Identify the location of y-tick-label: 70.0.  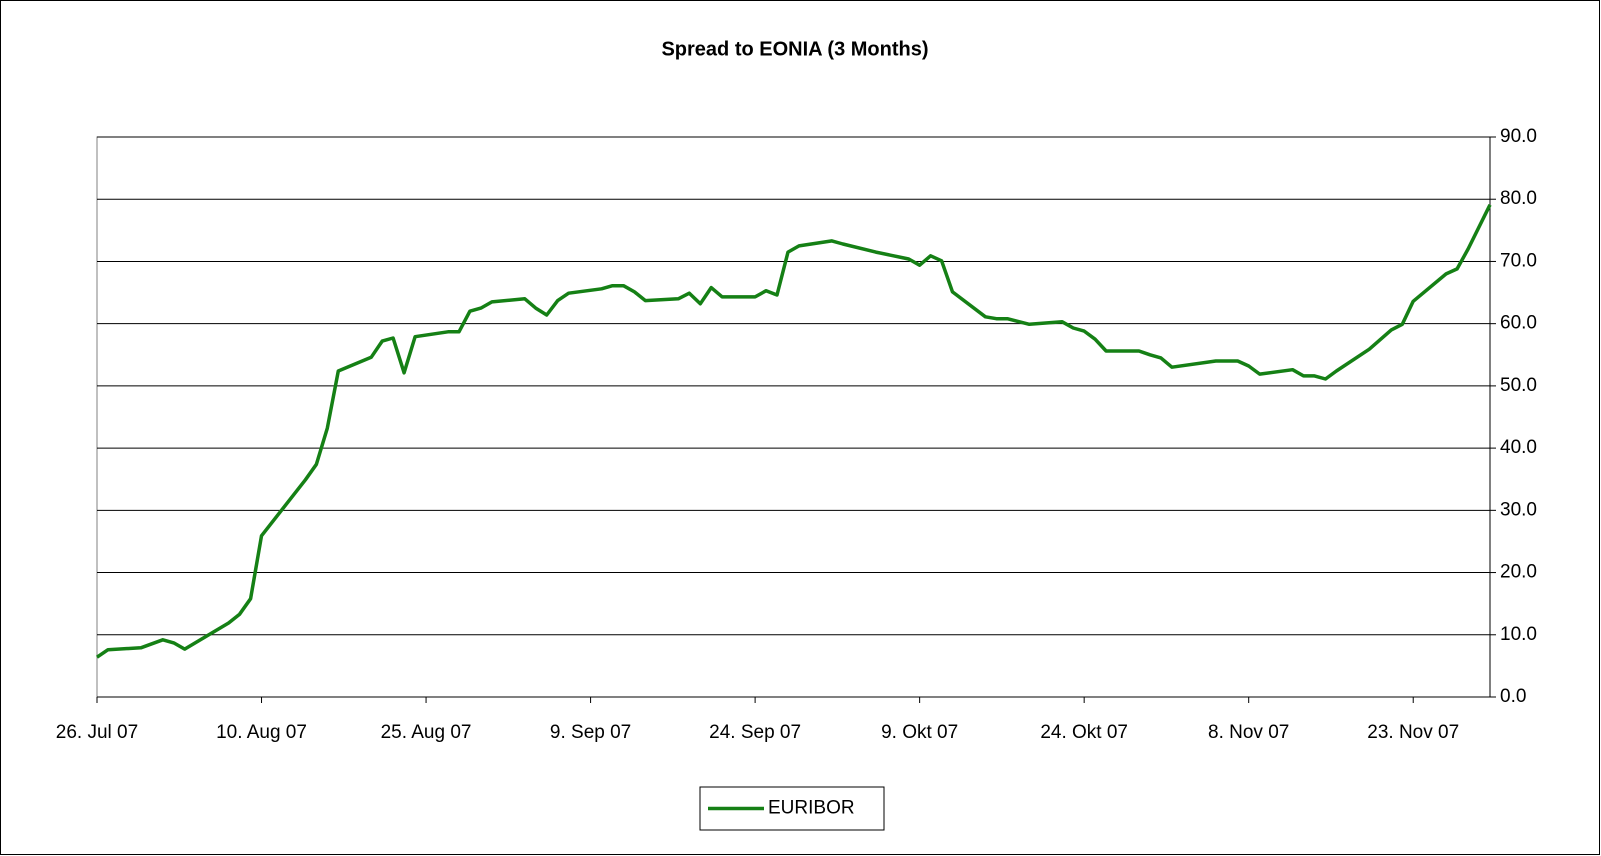
(1518, 260).